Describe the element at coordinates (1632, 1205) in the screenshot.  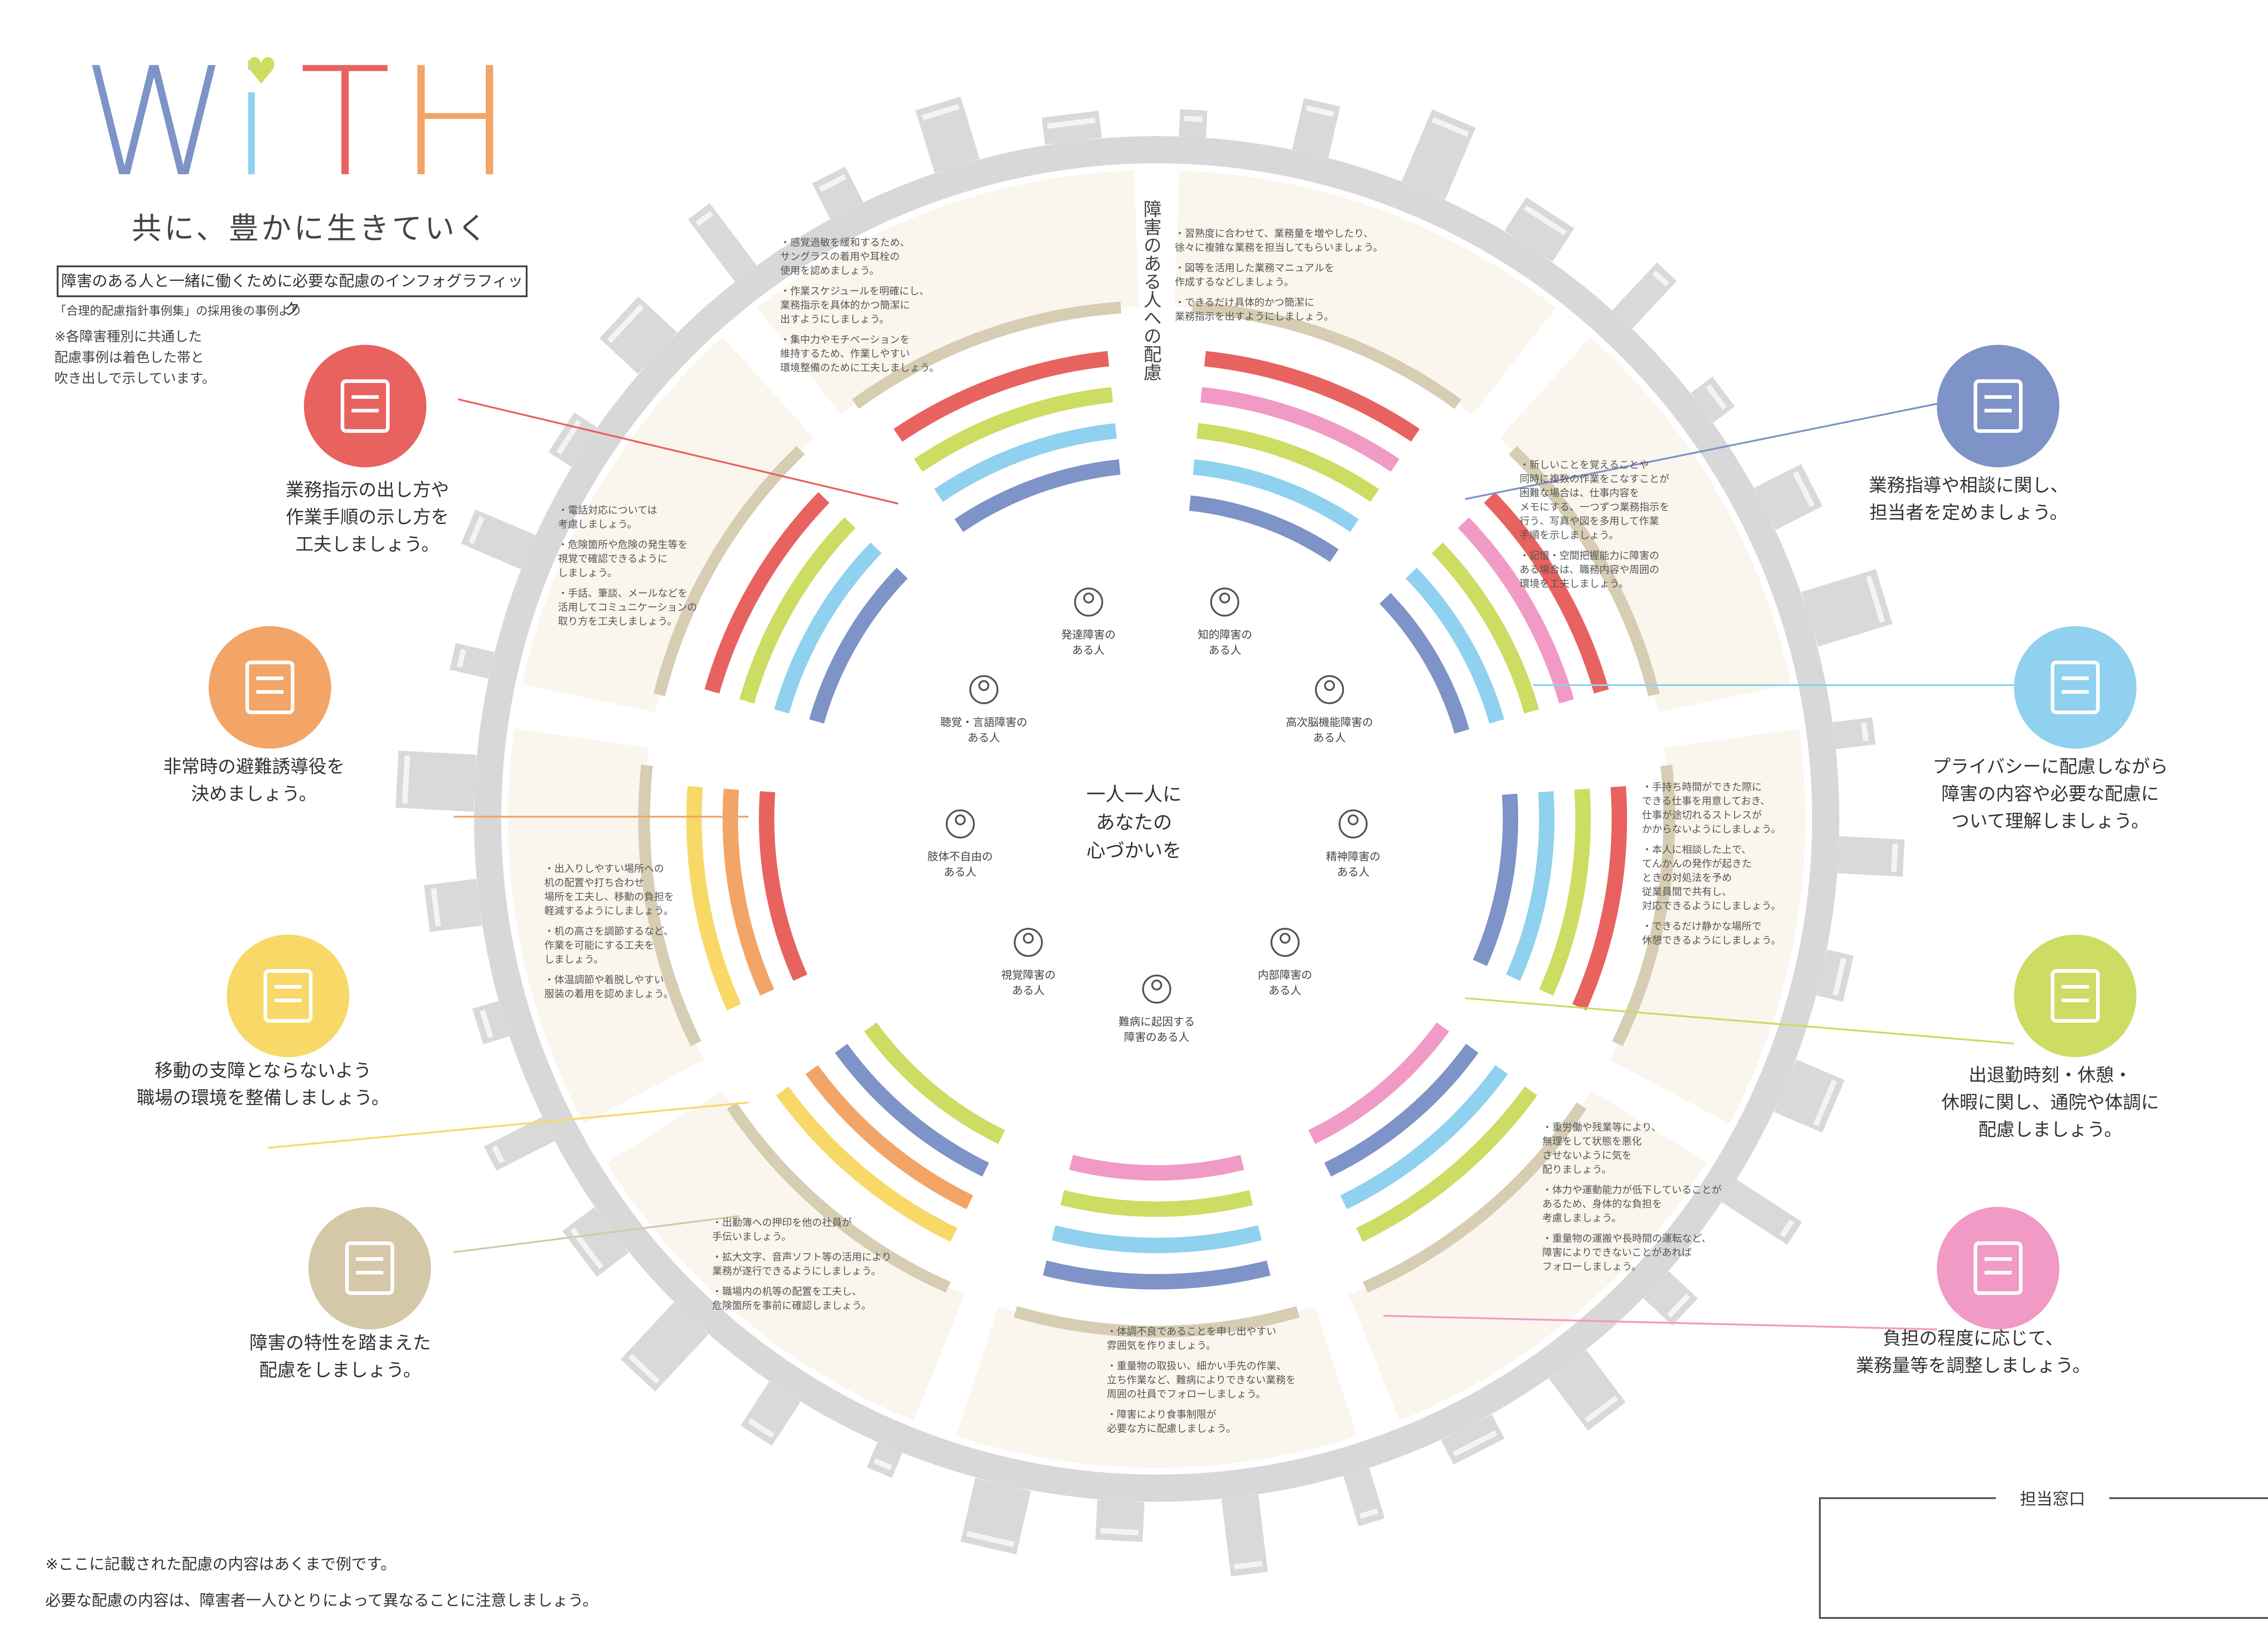
I see `consideration-item: ・体力や運動能力が低下していることが あるため、身体的な負担を 考慮しましょう。` at that location.